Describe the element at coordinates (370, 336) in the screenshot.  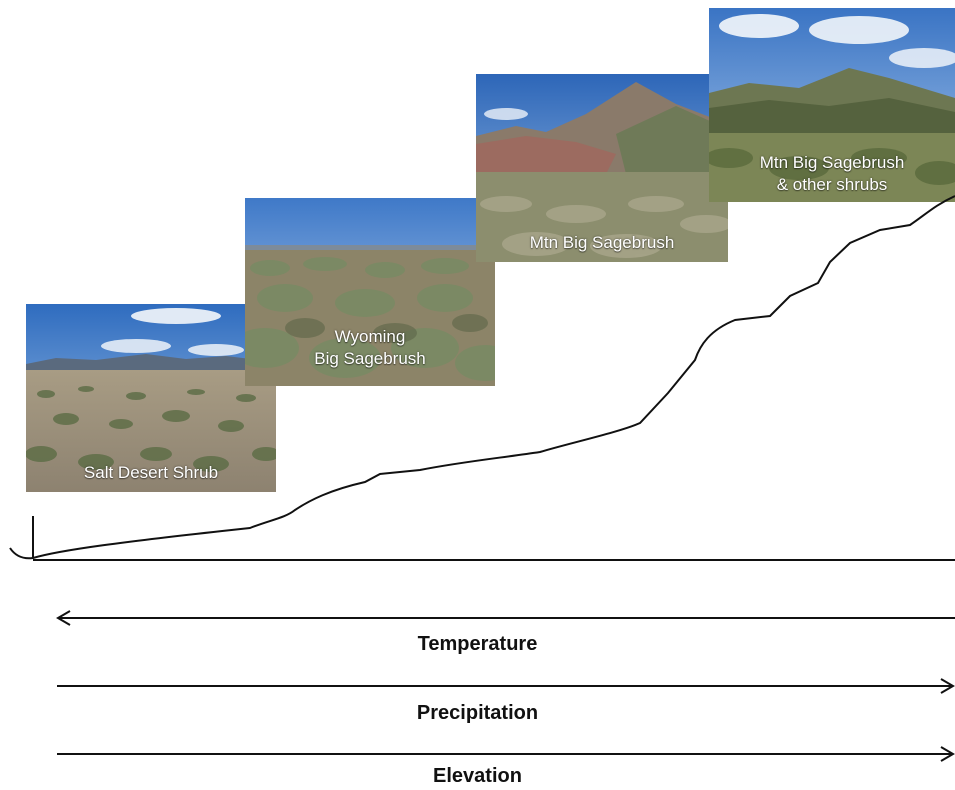
I see `caption-wyoming-line1: Wyoming` at that location.